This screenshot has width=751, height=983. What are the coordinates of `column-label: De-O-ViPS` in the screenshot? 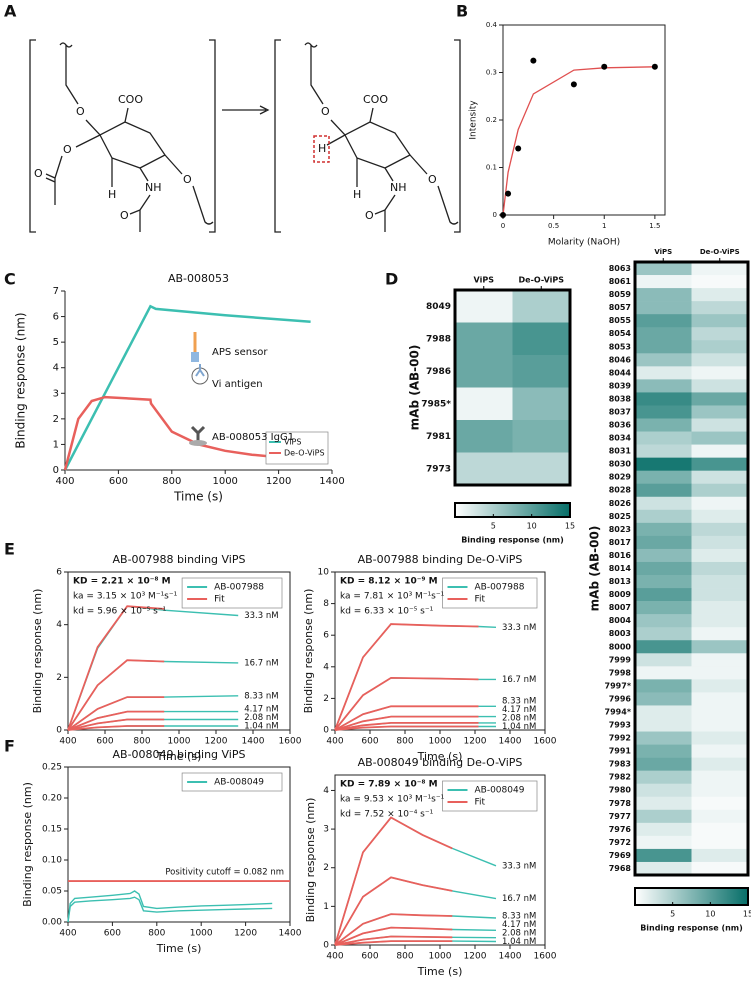 It's located at (542, 280).